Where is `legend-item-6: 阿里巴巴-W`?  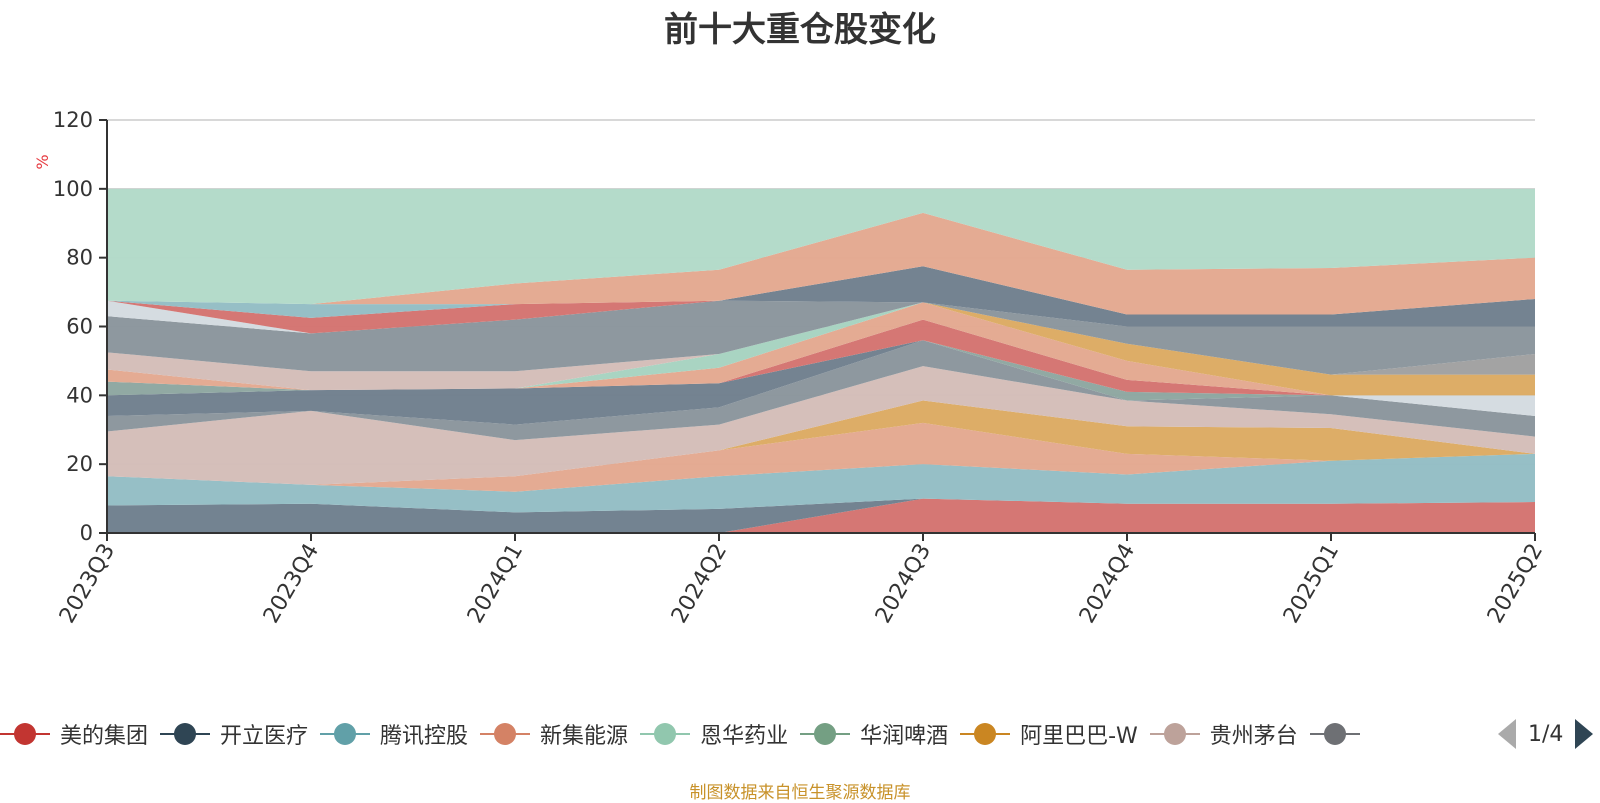 legend-item-6: 阿里巴巴-W is located at coordinates (1049, 734).